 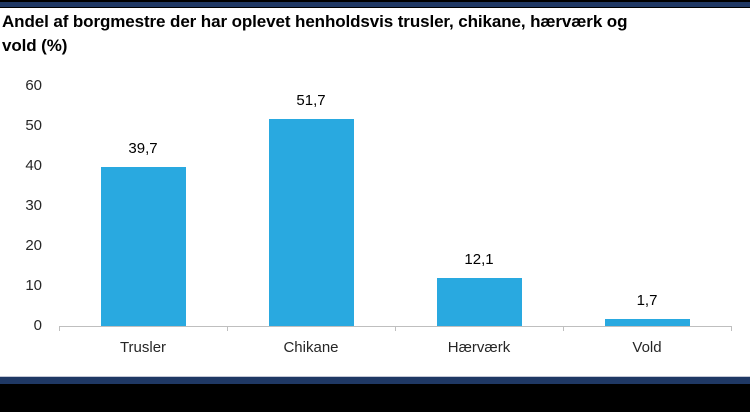 What do you see at coordinates (37, 325) in the screenshot?
I see `y-axis-tick-label: 0` at bounding box center [37, 325].